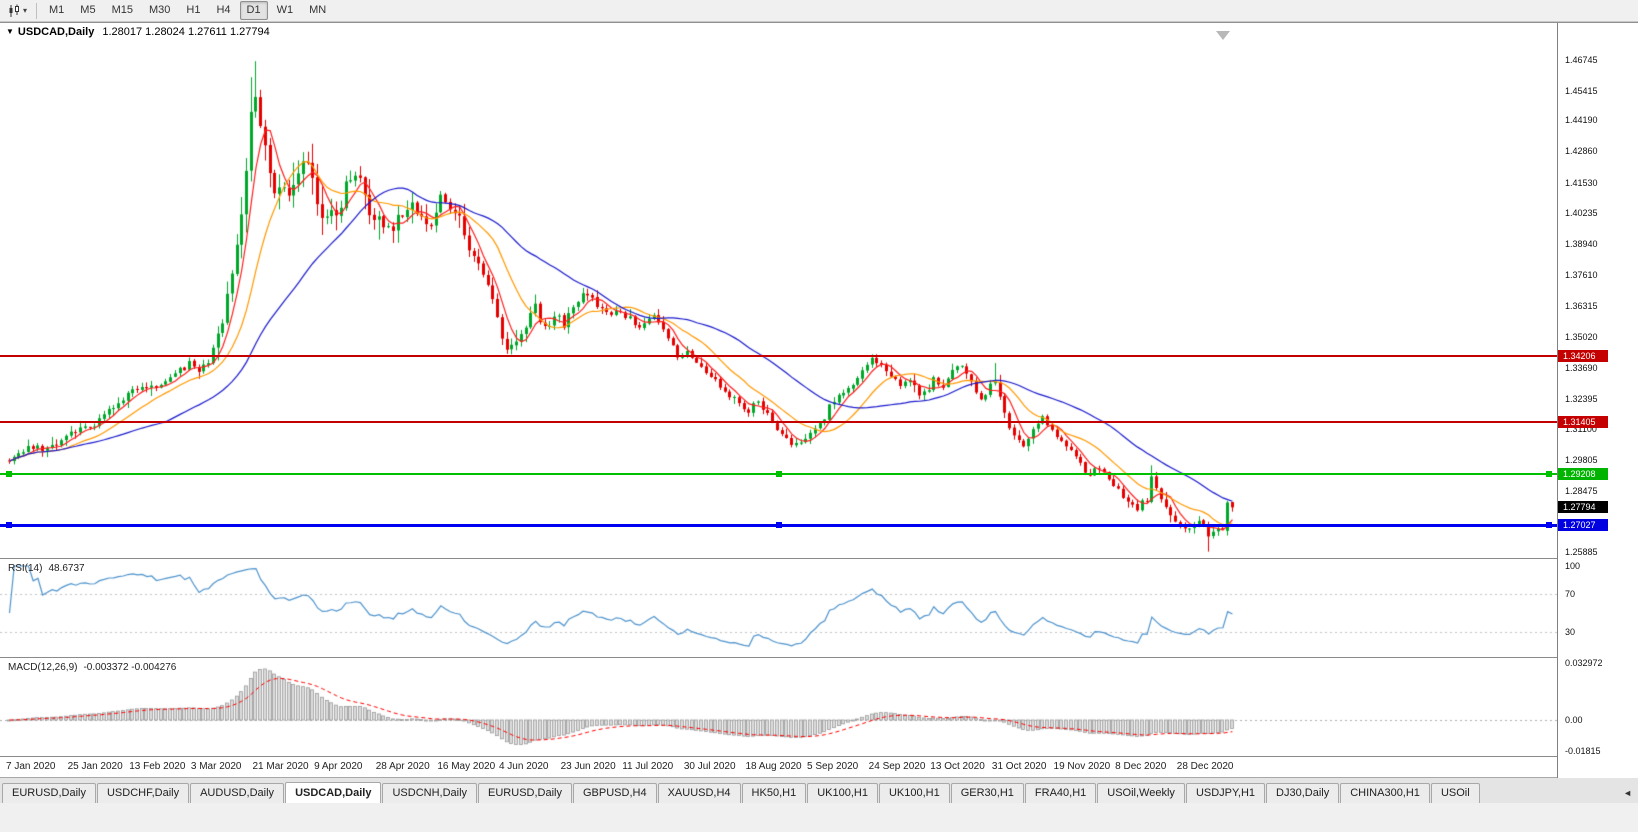 Image resolution: width=1638 pixels, height=832 pixels. What do you see at coordinates (1205, 766) in the screenshot?
I see `date-label: 28 Dec 2020` at bounding box center [1205, 766].